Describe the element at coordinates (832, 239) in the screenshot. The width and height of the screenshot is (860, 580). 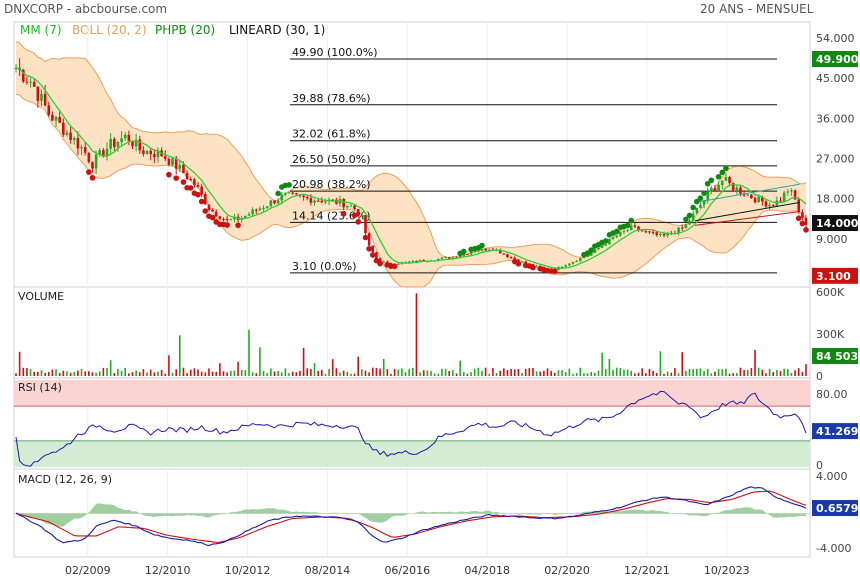
I see `price-tick-5: 9.000` at that location.